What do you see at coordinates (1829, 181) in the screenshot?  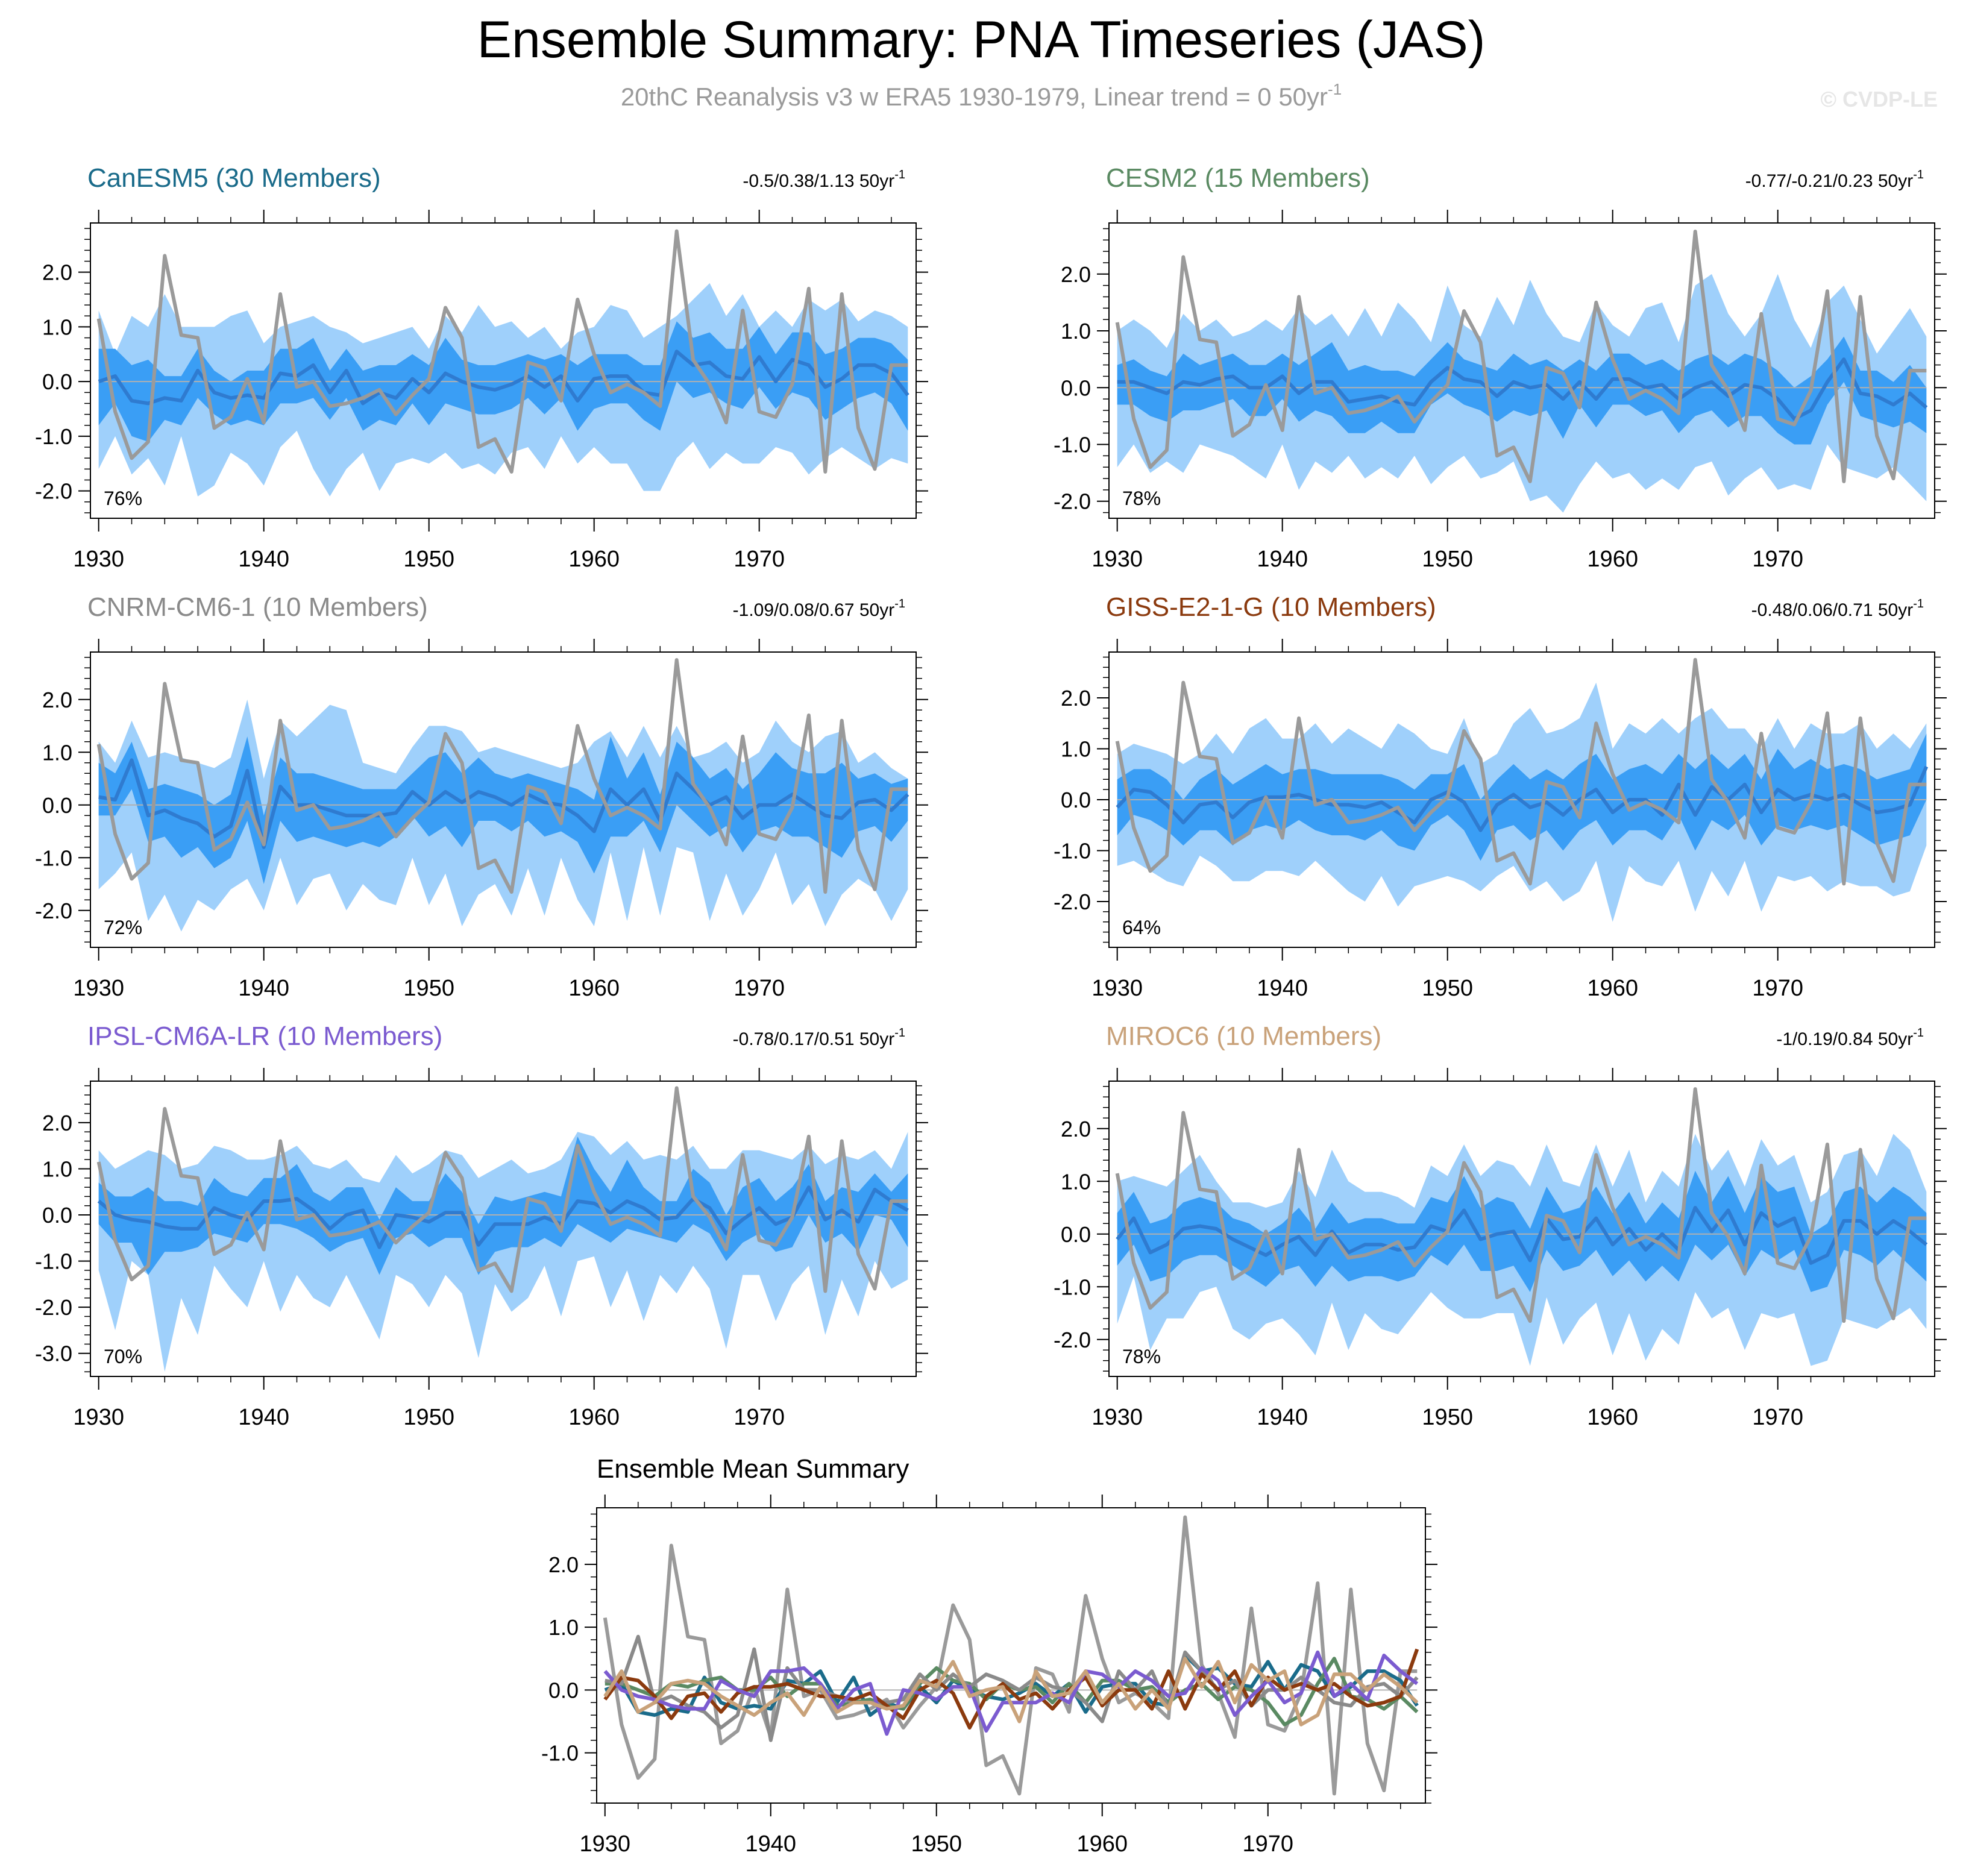 I see `trend-label-text: -0.77/-0.21/0.23 50yr` at bounding box center [1829, 181].